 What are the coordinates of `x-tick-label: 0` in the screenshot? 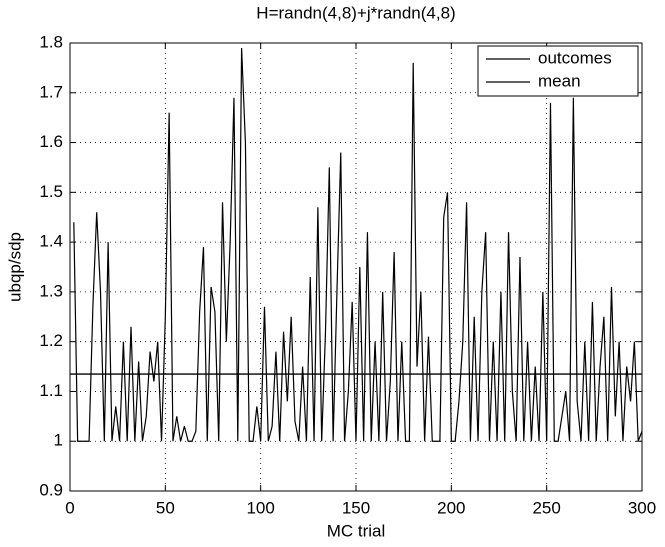 It's located at (69, 507).